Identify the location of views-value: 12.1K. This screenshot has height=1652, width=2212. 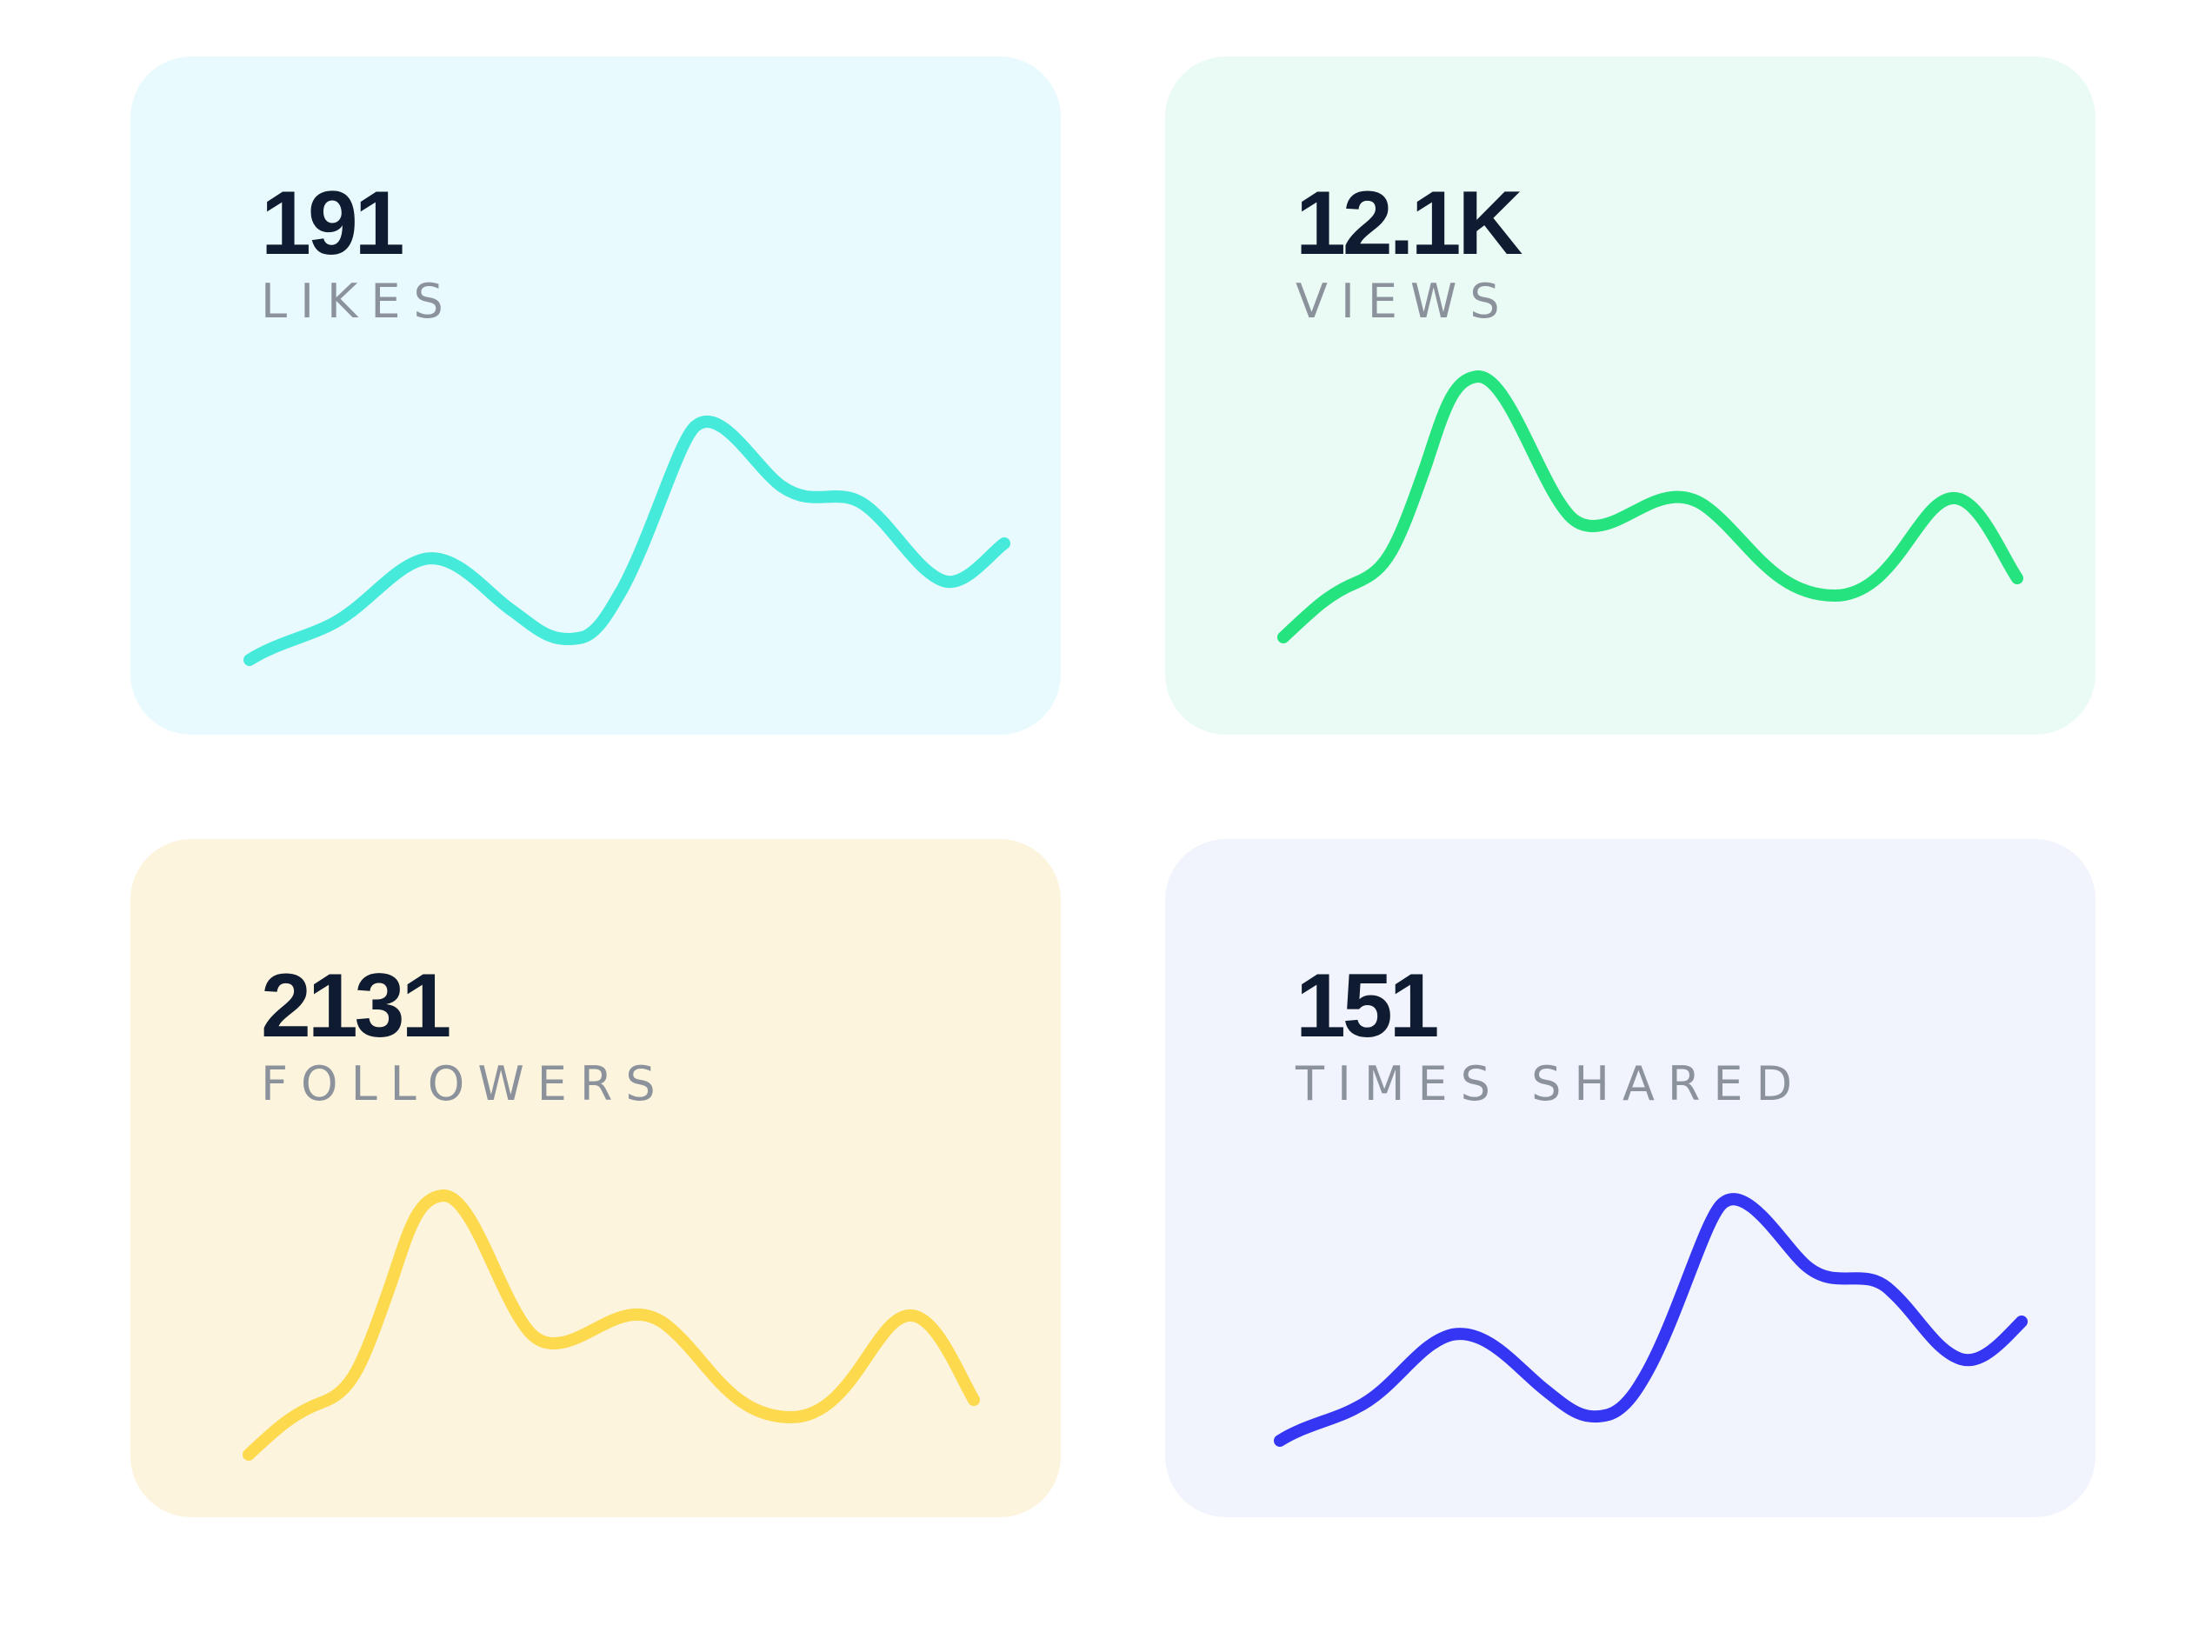
(1409, 223).